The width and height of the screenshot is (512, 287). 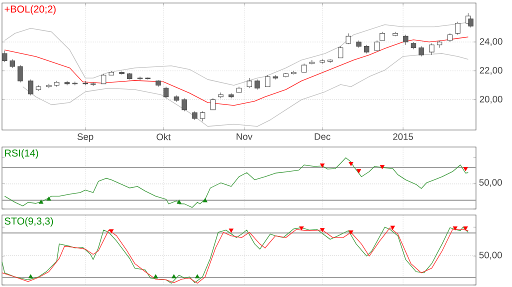 What do you see at coordinates (28, 222) in the screenshot?
I see `chart-title: STO(9,3,3)` at bounding box center [28, 222].